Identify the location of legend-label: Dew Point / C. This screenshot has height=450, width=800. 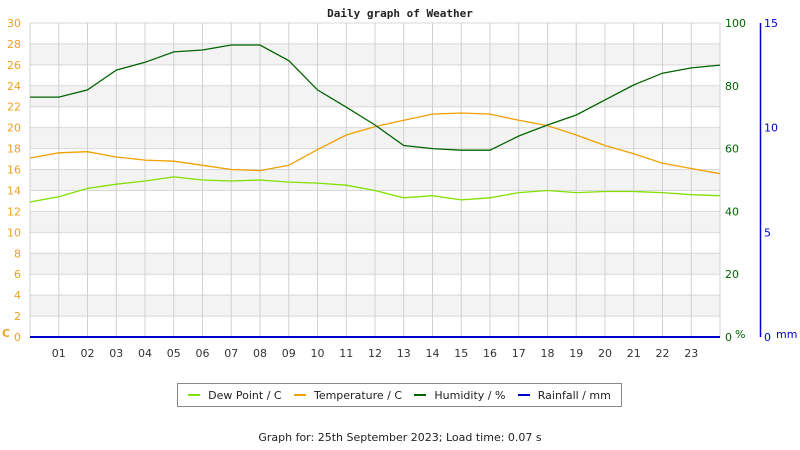
(245, 395).